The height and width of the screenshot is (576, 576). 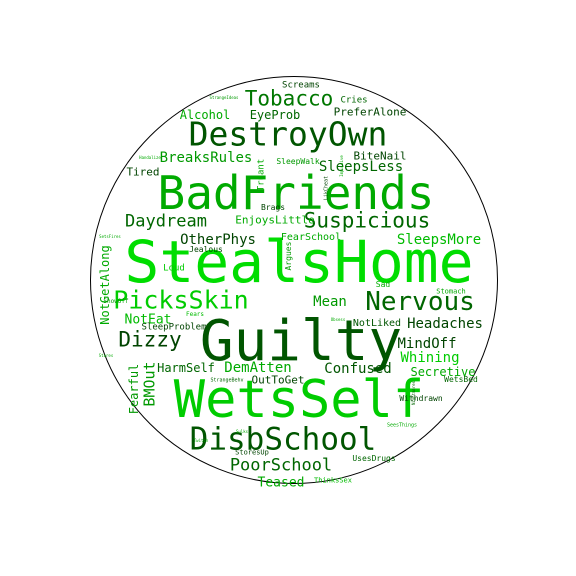 I want to click on word: SleepWalk, so click(x=298, y=161).